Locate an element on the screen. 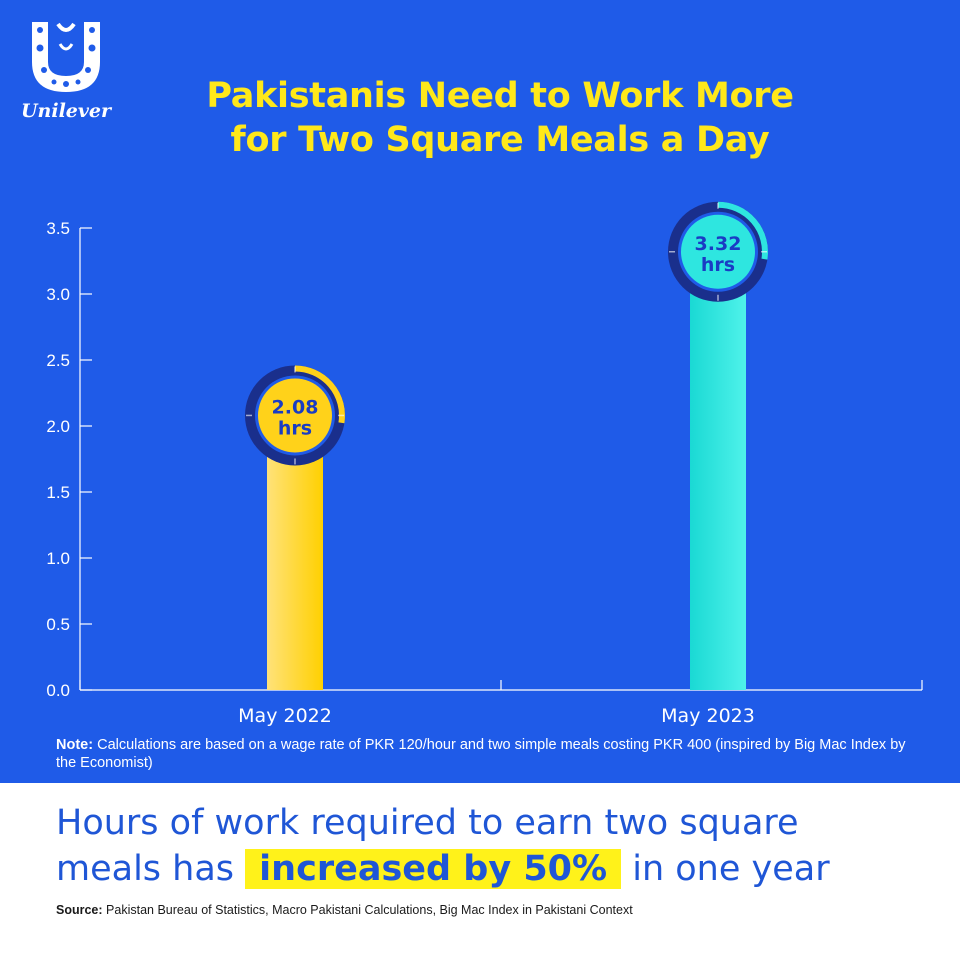  highlight-text: increased by 50% is located at coordinates (433, 869).